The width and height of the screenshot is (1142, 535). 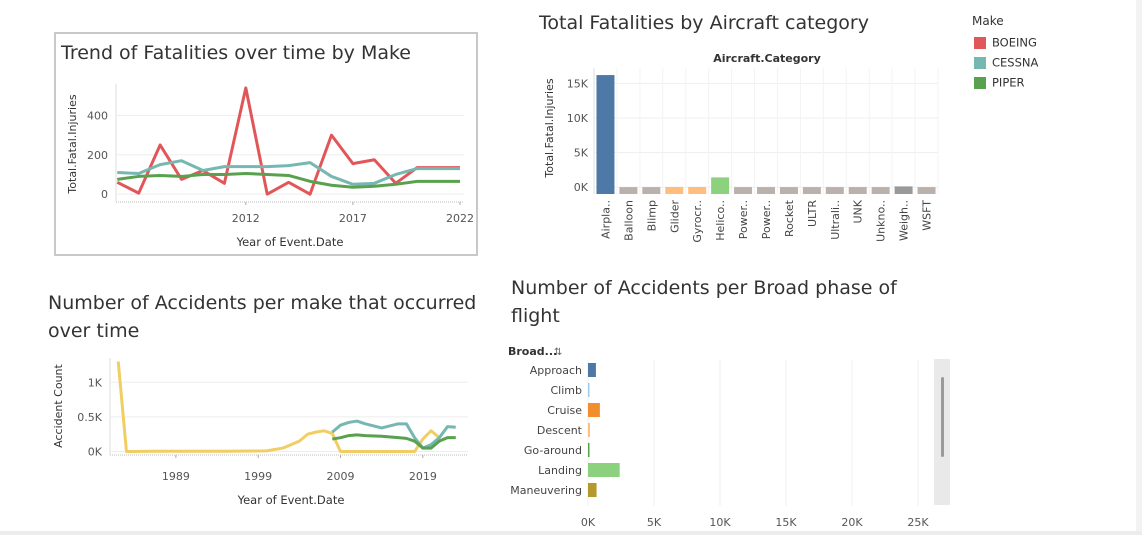 What do you see at coordinates (697, 221) in the screenshot?
I see `chart2-x-tick: Gyrocr..` at bounding box center [697, 221].